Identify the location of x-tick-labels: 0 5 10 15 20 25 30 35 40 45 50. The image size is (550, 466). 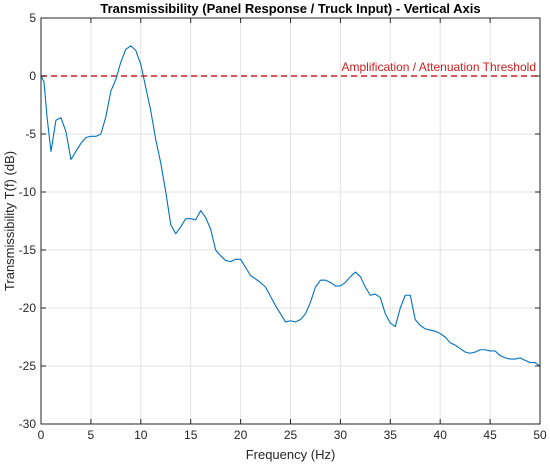
(292, 435).